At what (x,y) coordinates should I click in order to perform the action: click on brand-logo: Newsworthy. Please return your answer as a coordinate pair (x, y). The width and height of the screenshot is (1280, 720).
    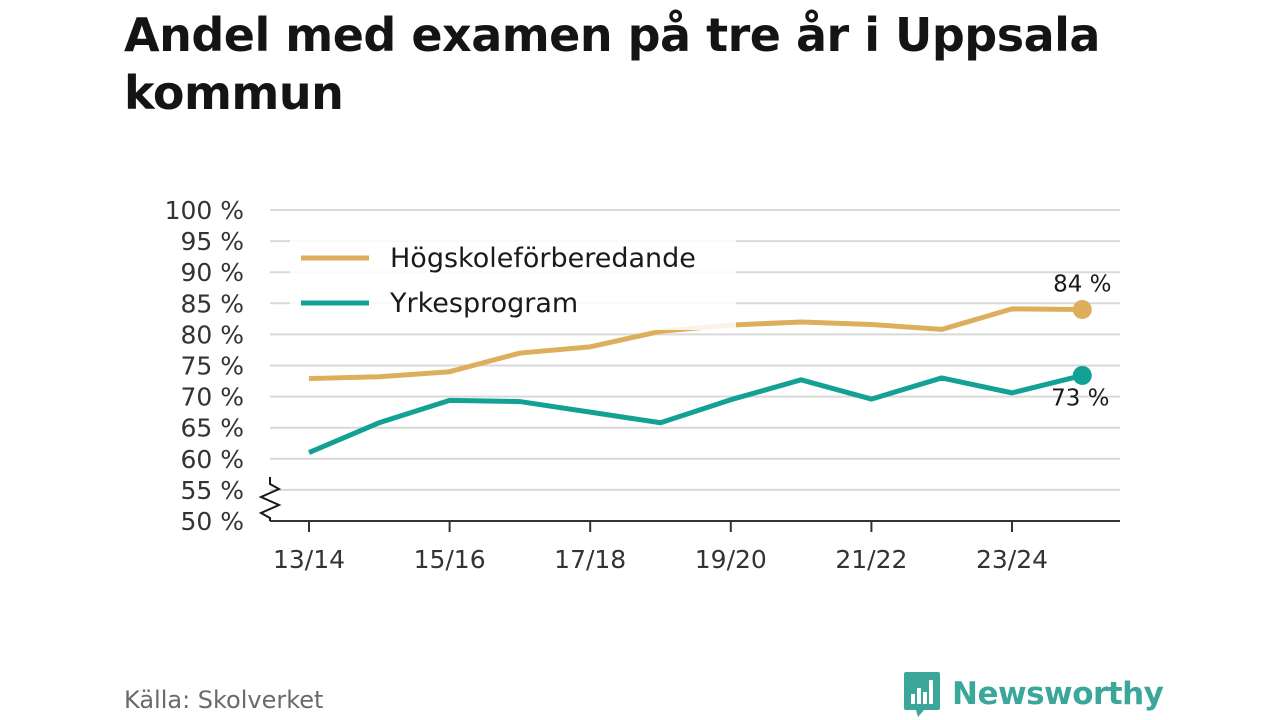
    Looking at the image, I should click on (1033, 694).